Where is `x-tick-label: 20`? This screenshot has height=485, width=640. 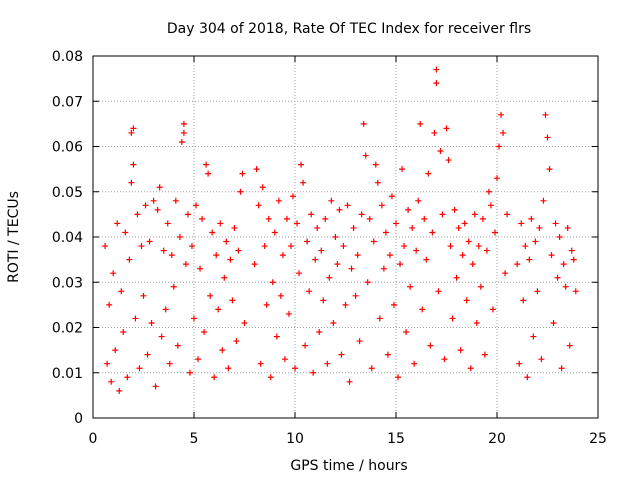 x-tick-label: 20 is located at coordinates (497, 439).